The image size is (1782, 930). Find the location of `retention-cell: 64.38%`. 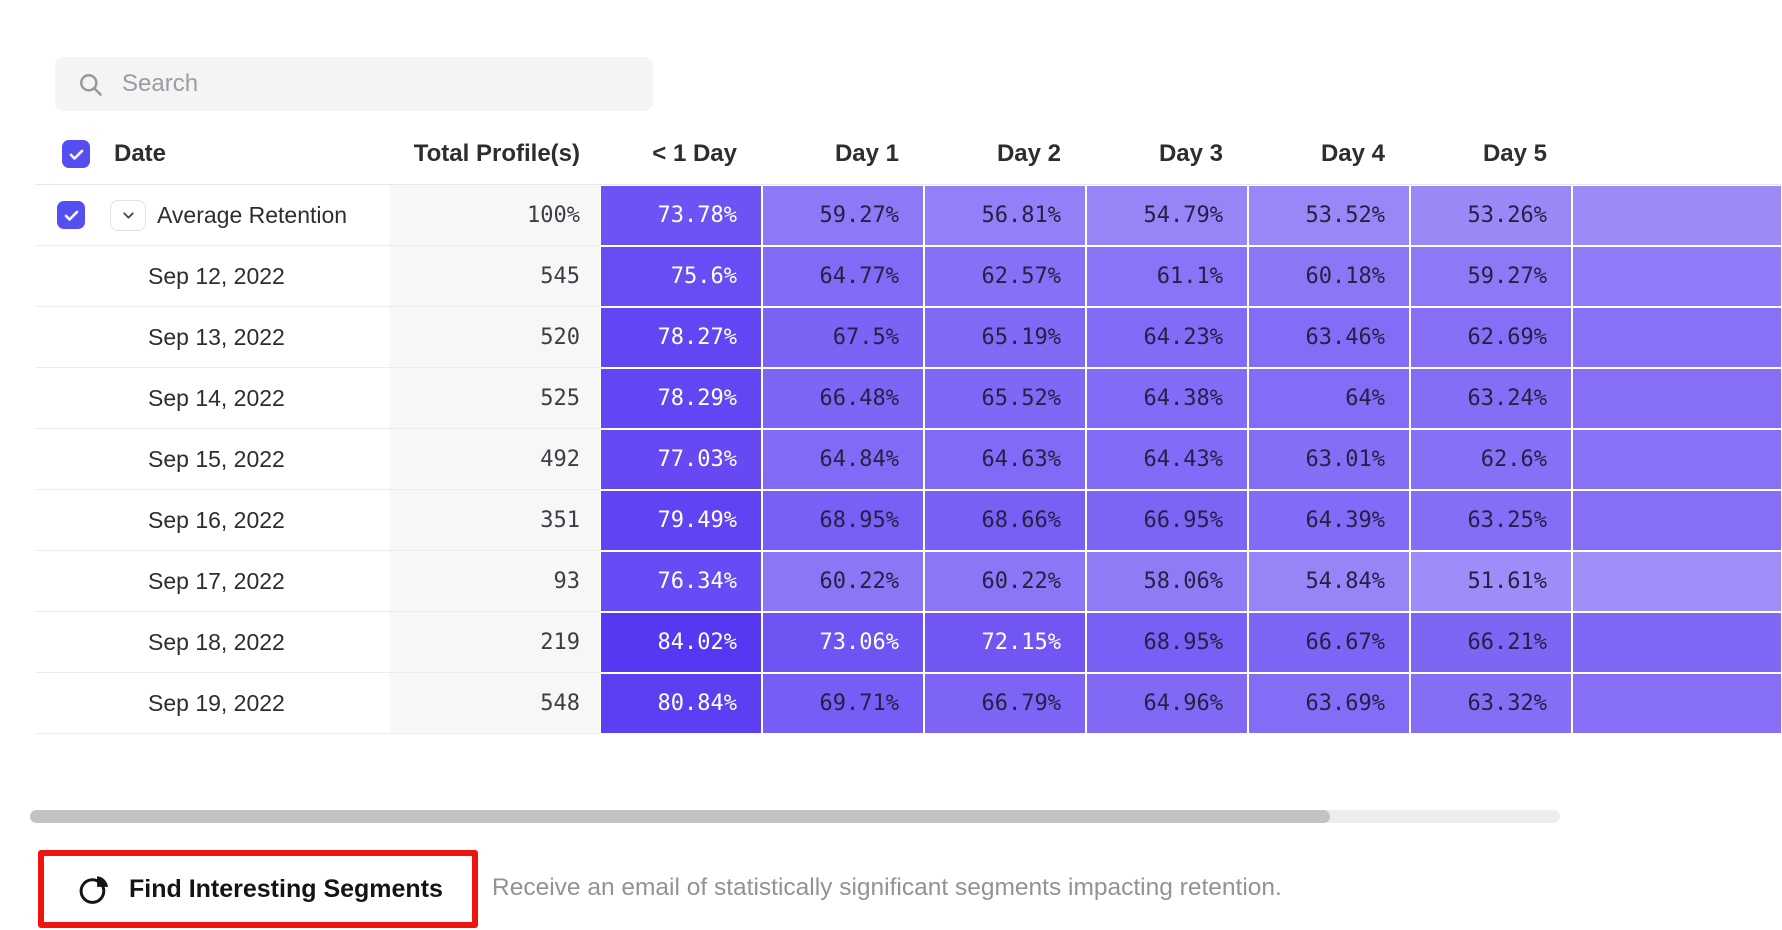

retention-cell: 64.38% is located at coordinates (1167, 398).